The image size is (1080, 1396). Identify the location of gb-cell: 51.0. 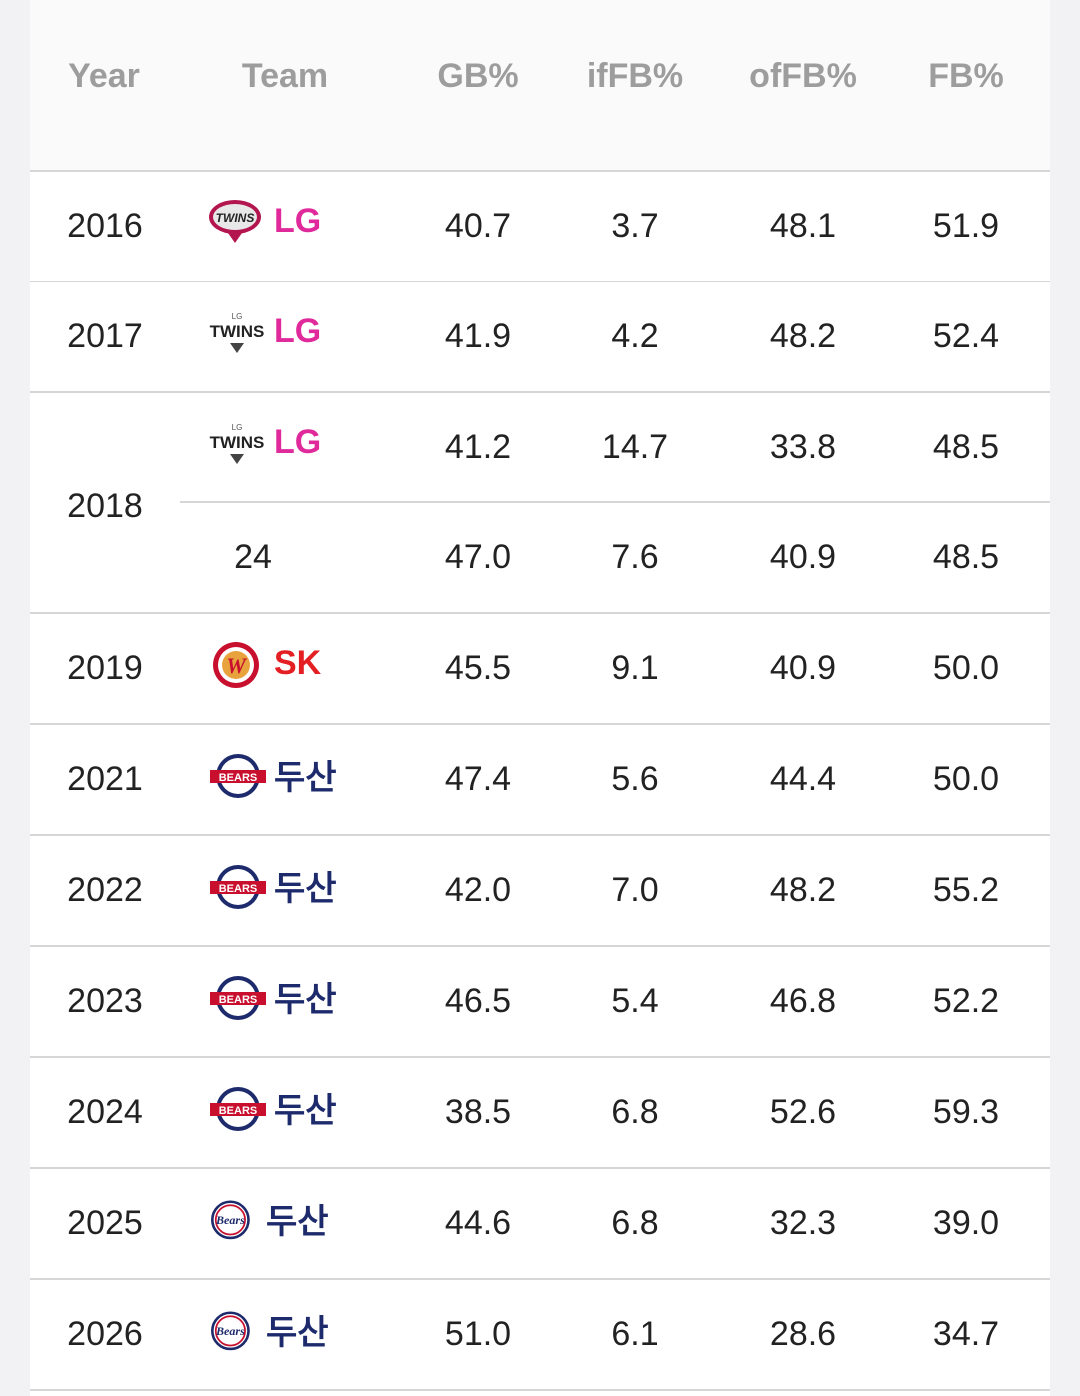
(478, 1334).